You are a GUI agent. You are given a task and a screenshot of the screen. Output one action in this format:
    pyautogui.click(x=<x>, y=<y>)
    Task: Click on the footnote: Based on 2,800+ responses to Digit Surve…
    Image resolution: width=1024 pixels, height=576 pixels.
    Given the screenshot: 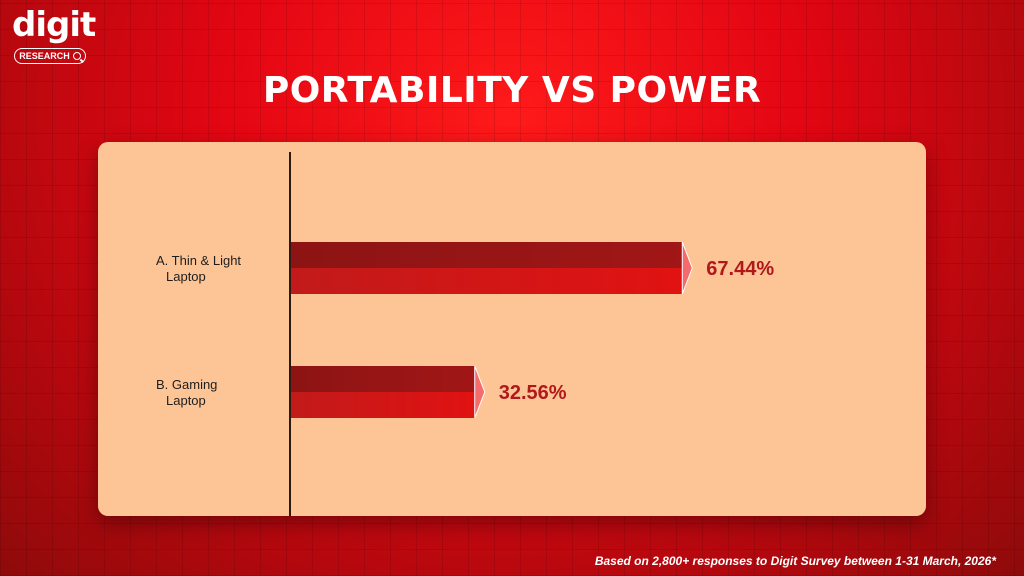 What is the action you would take?
    pyautogui.click(x=795, y=561)
    